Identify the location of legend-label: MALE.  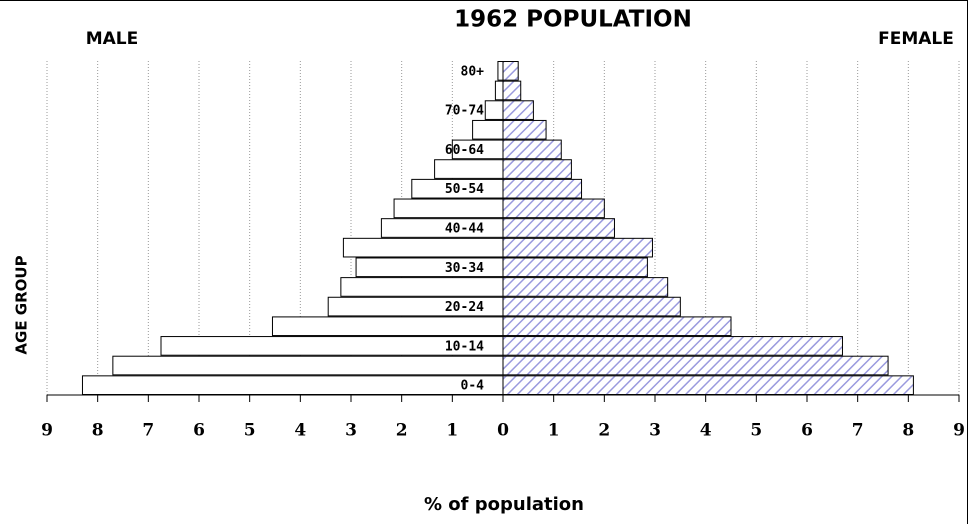
(112, 39).